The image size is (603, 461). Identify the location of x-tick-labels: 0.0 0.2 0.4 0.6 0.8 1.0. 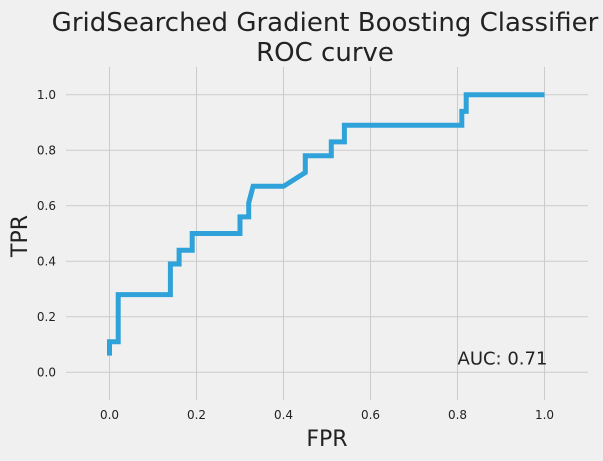
(327, 415).